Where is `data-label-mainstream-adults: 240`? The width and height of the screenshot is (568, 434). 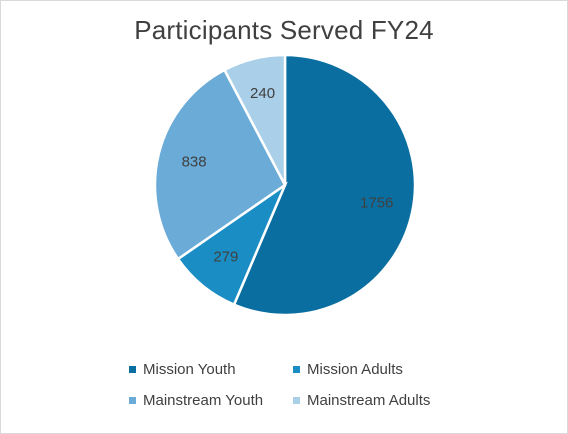
data-label-mainstream-adults: 240 is located at coordinates (262, 93).